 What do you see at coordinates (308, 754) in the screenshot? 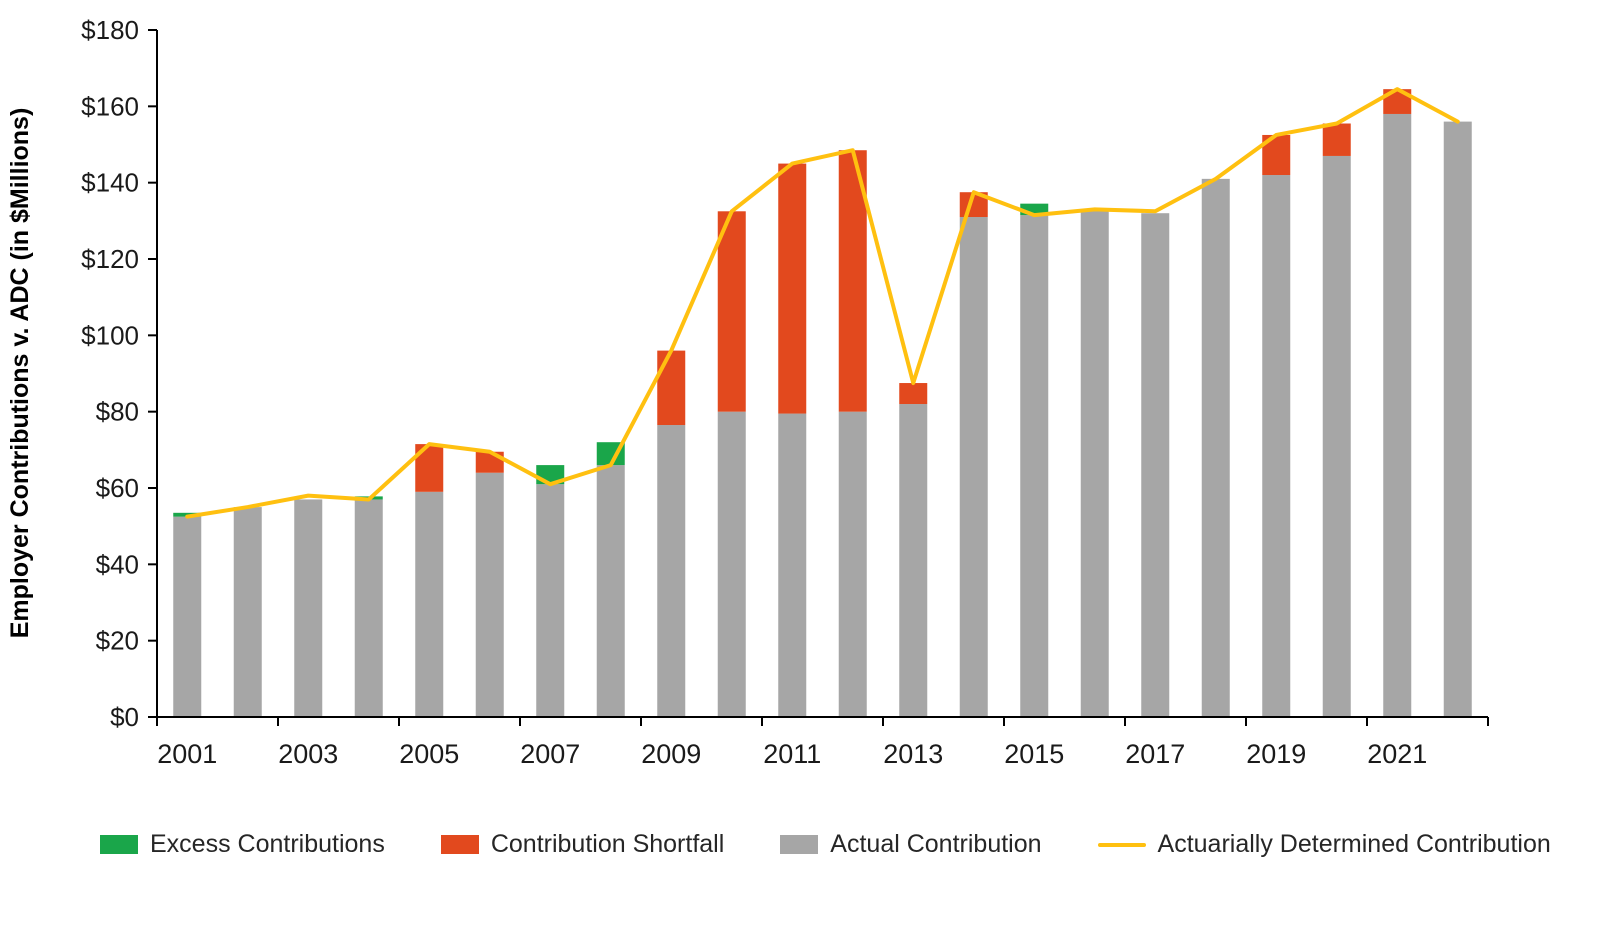
I see `x-tick-label: 2003` at bounding box center [308, 754].